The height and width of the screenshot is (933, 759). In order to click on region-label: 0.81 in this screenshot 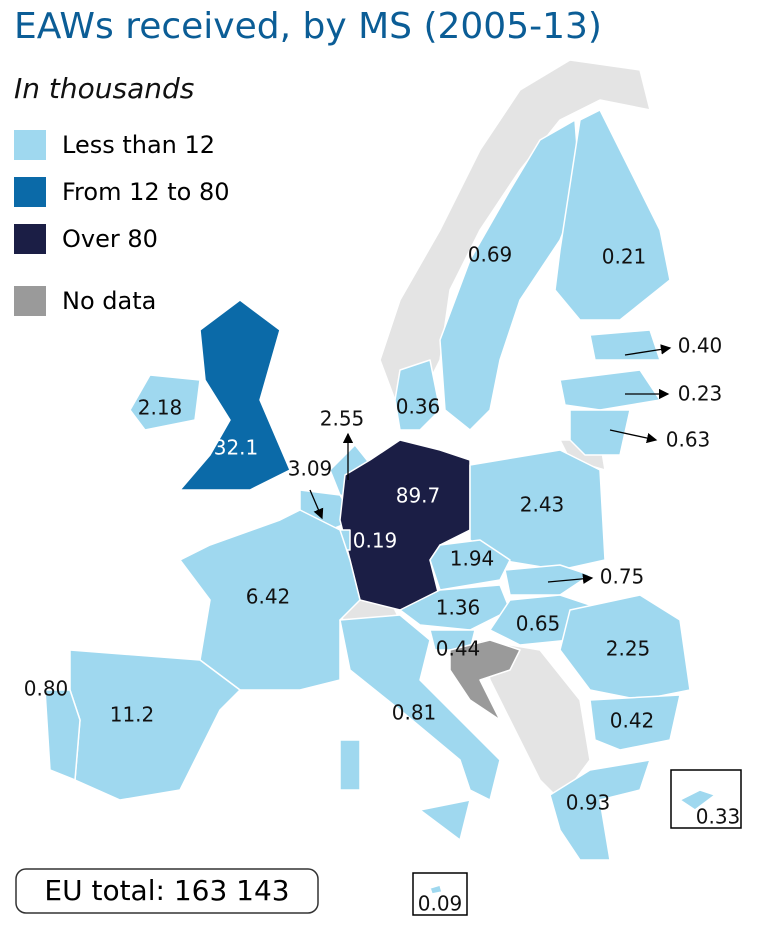, I will do `click(414, 713)`.